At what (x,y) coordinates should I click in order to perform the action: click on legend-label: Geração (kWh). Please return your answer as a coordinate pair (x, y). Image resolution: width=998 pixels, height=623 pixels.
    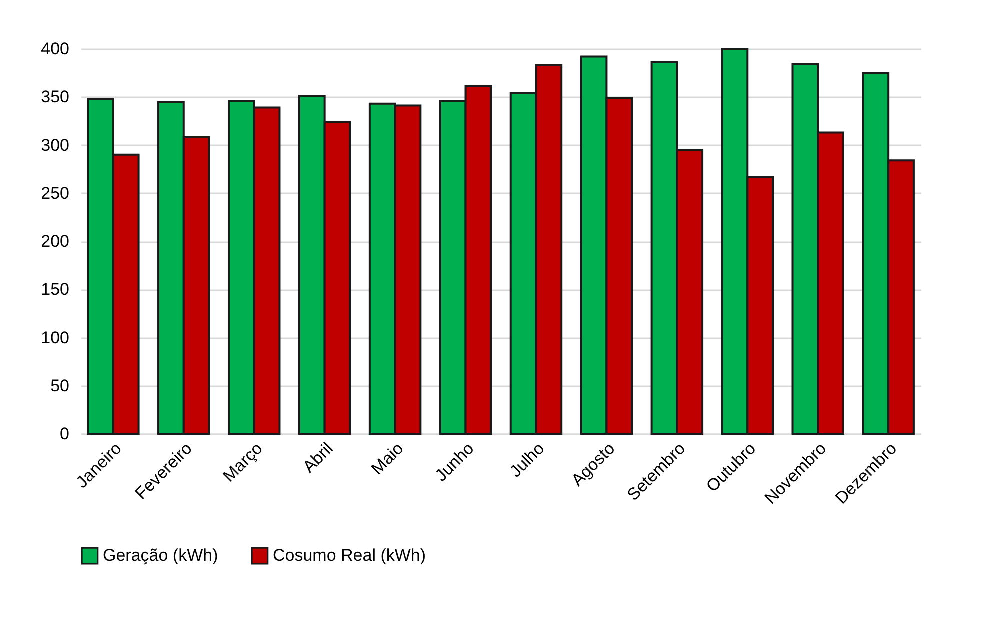
    Looking at the image, I should click on (160, 556).